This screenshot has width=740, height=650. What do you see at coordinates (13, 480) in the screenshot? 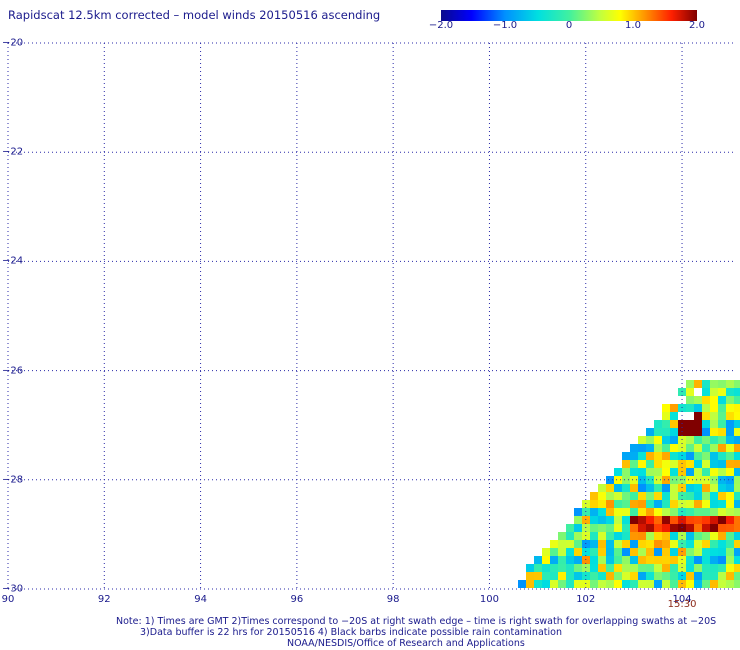
I see `latitude-label: −28` at bounding box center [13, 480].